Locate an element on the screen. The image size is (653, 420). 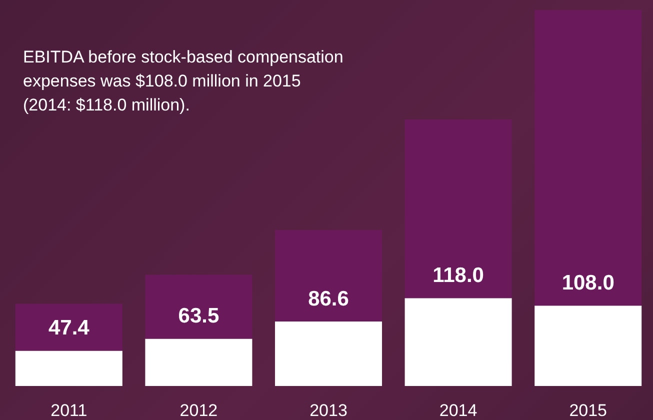
data-label: 108.0 is located at coordinates (588, 283).